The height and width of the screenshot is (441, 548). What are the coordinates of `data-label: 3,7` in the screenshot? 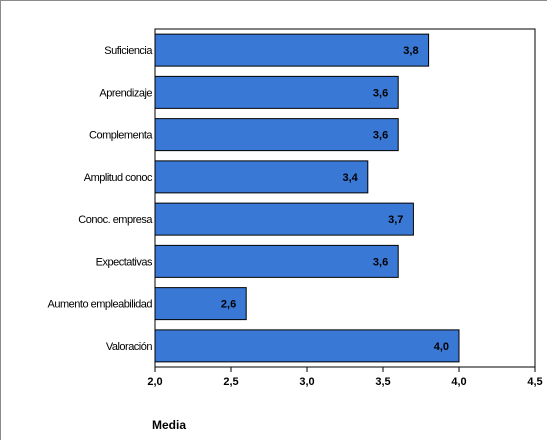 It's located at (395, 220).